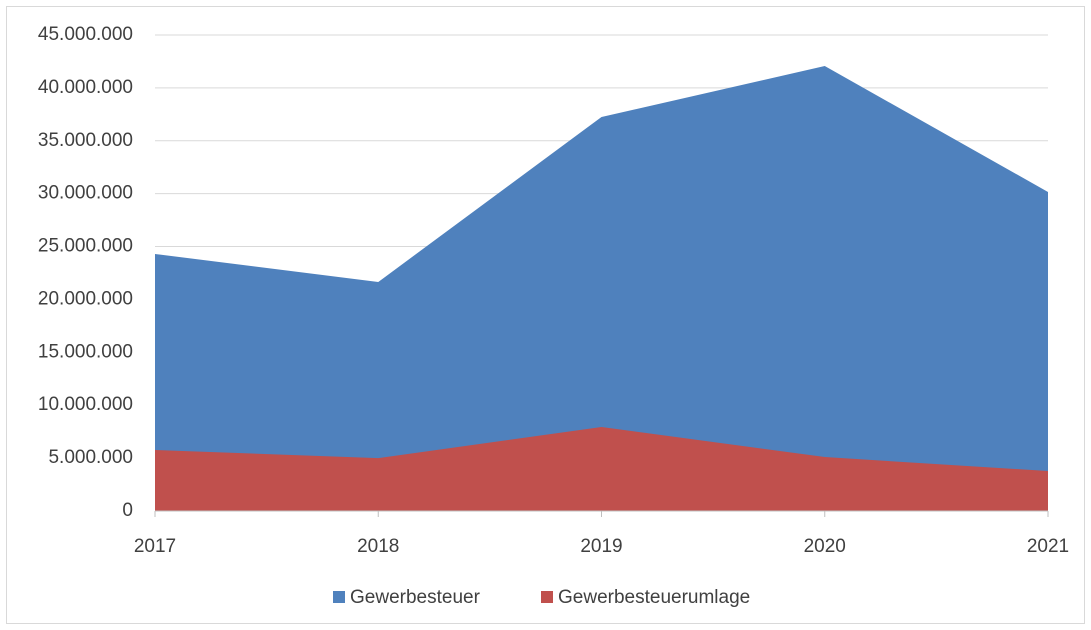  I want to click on y-tick-label: 20.000.000, so click(85, 298).